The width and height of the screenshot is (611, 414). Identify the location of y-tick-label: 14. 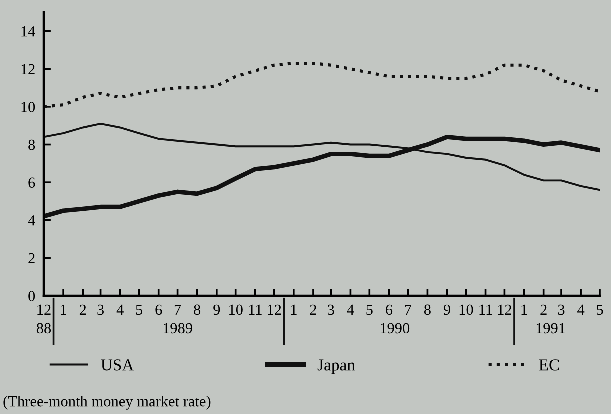
(29, 31).